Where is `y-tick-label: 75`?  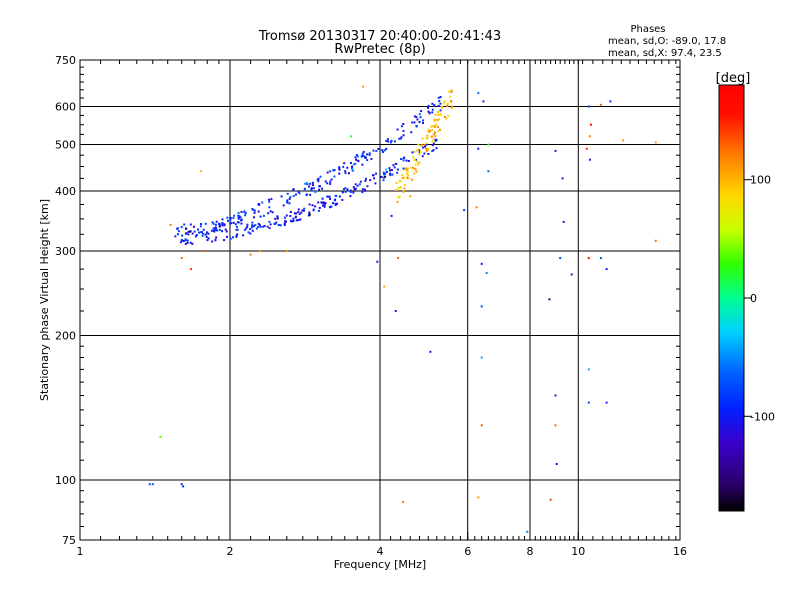 y-tick-label: 75 is located at coordinates (69, 540).